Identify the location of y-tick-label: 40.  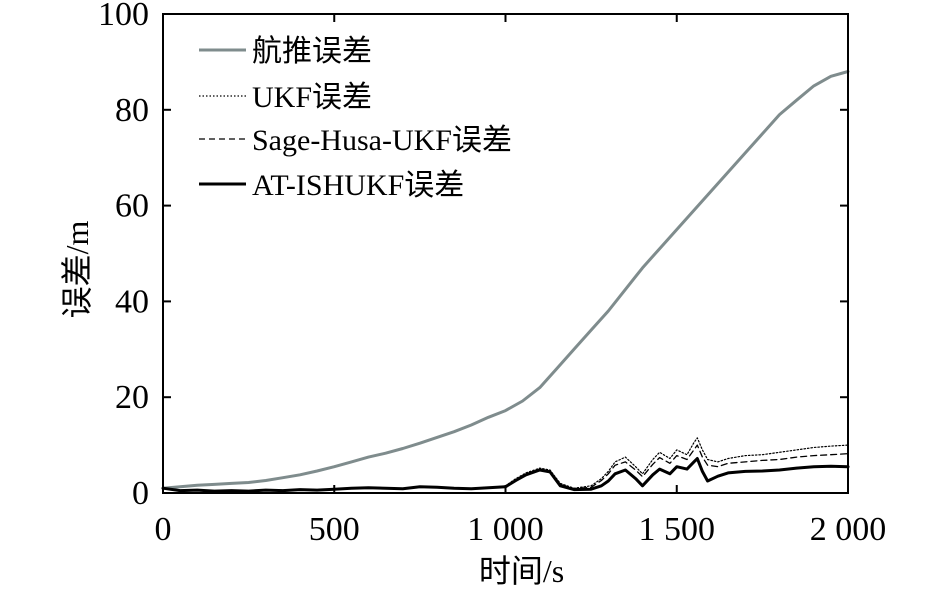
(132, 301).